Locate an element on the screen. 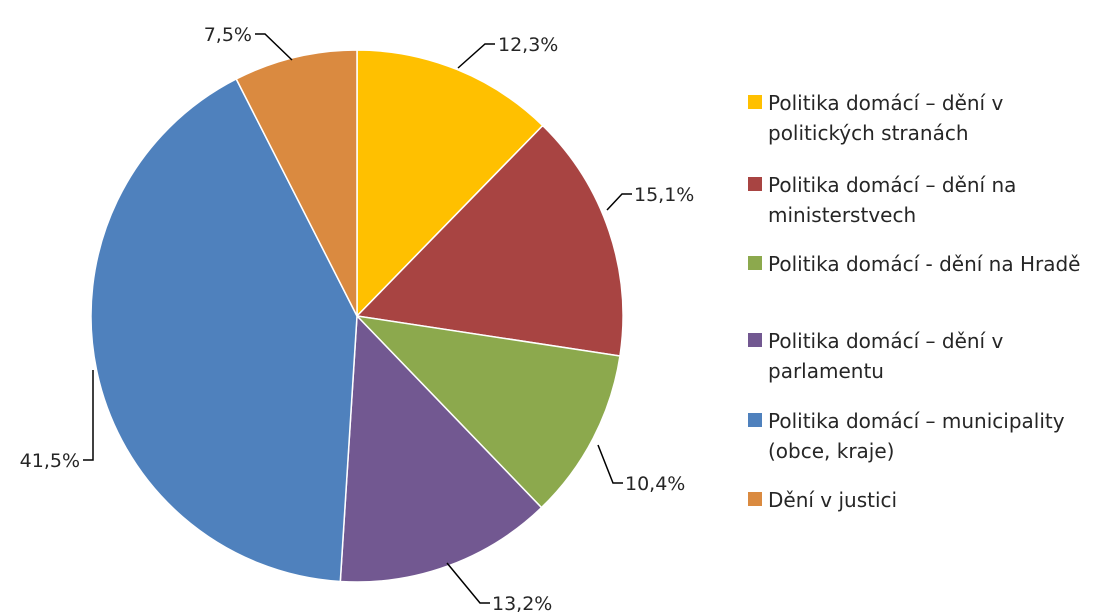  legend-label-line: Politika domácí – dění na is located at coordinates (892, 185).